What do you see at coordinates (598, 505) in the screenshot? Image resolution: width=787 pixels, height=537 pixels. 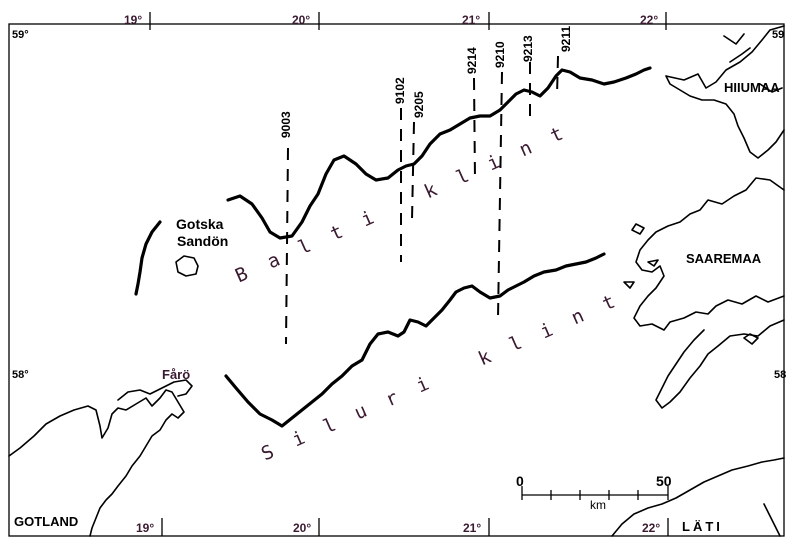 I see `scale-unit-label: km` at bounding box center [598, 505].